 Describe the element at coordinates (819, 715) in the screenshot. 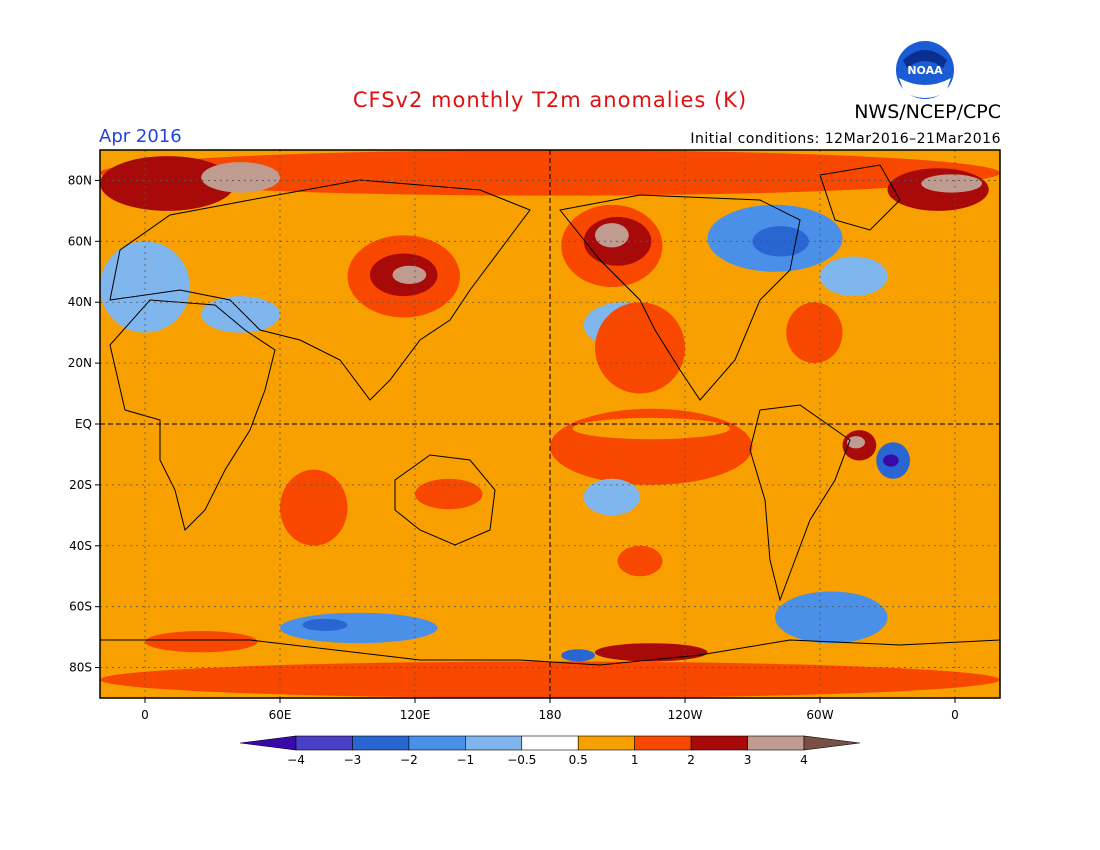

I see `x-tick-label: 60W` at that location.